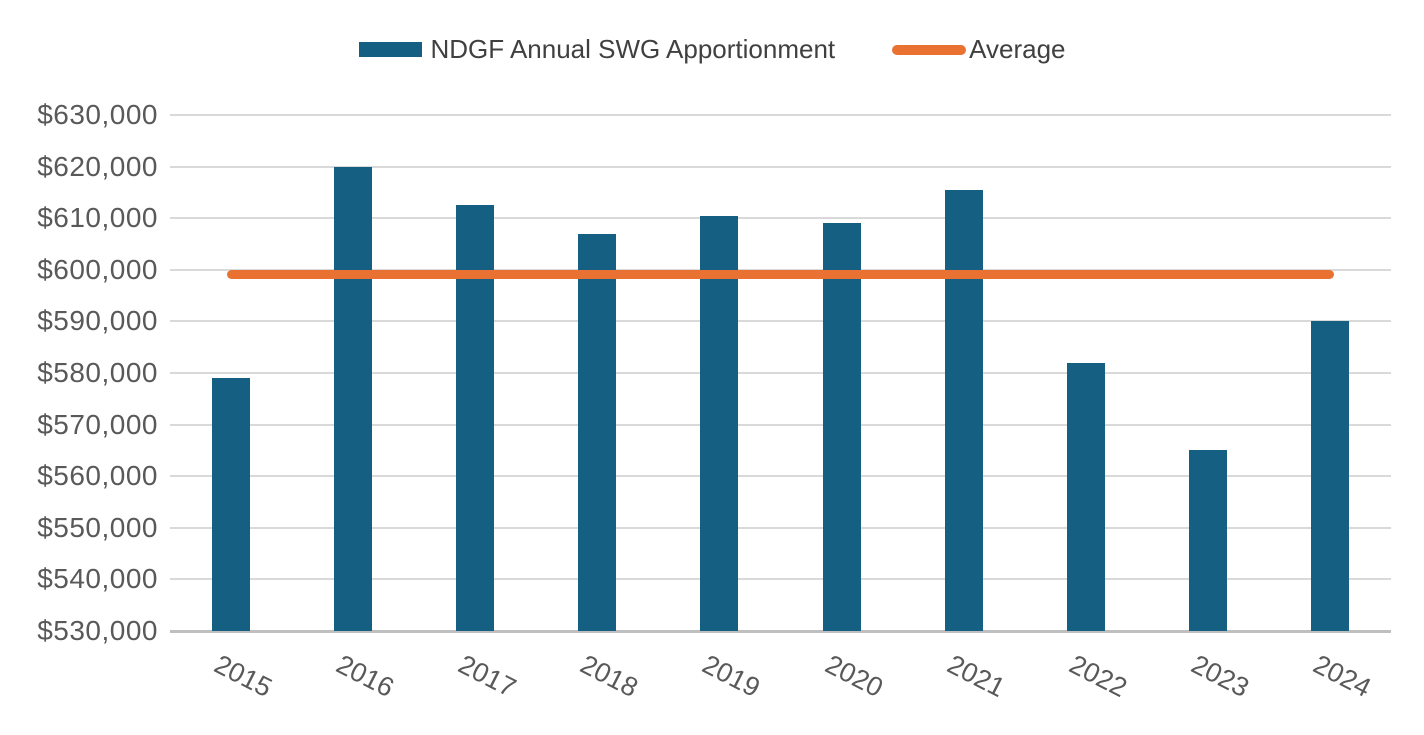 The width and height of the screenshot is (1424, 735). I want to click on average-legend-label: Average, so click(1017, 49).